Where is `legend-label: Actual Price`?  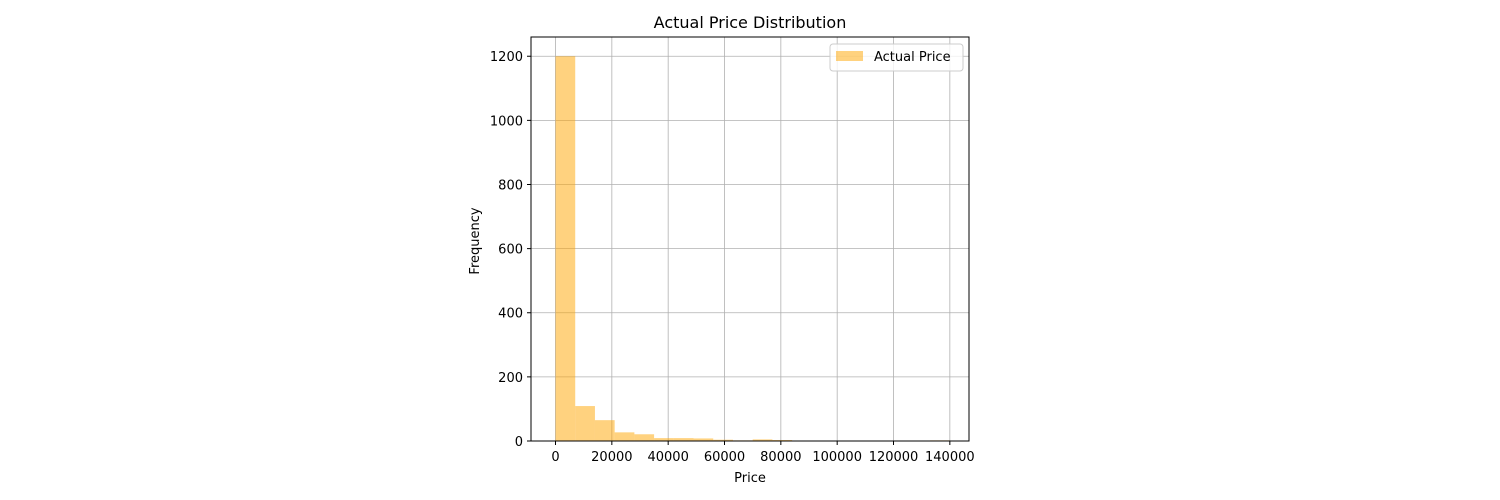 legend-label: Actual Price is located at coordinates (912, 57).